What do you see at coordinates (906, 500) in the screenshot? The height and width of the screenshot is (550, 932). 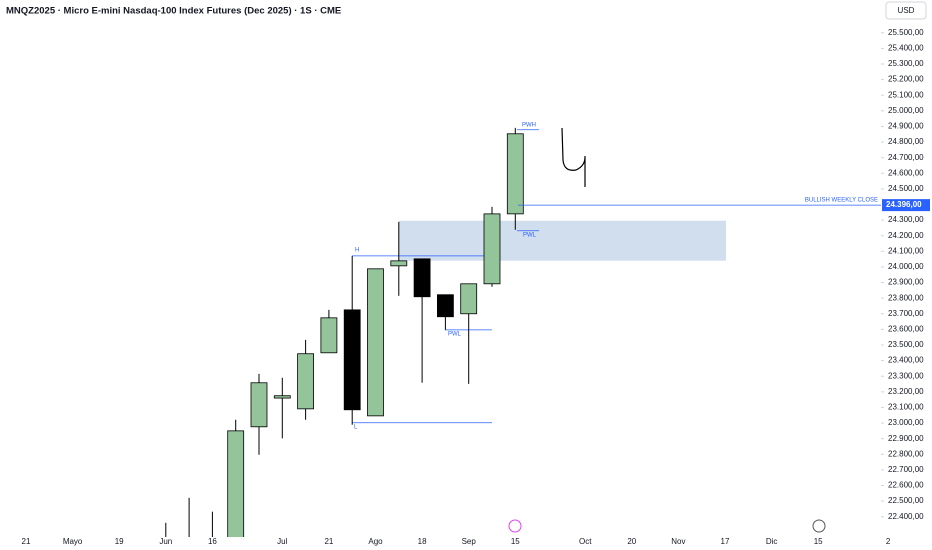 I see `y-tick-label: 22.500,00` at bounding box center [906, 500].